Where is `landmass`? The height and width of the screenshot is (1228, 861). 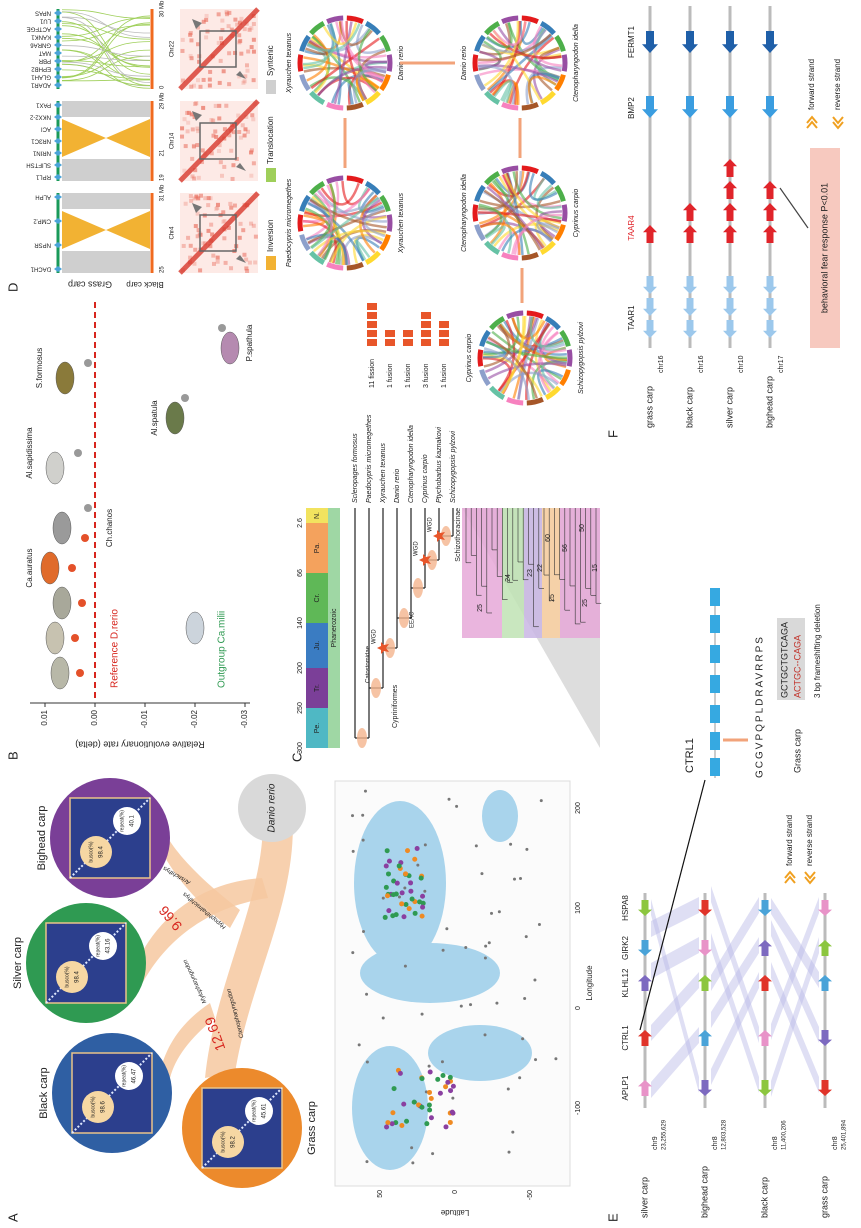
landmass is located at coordinates (390, 1108).